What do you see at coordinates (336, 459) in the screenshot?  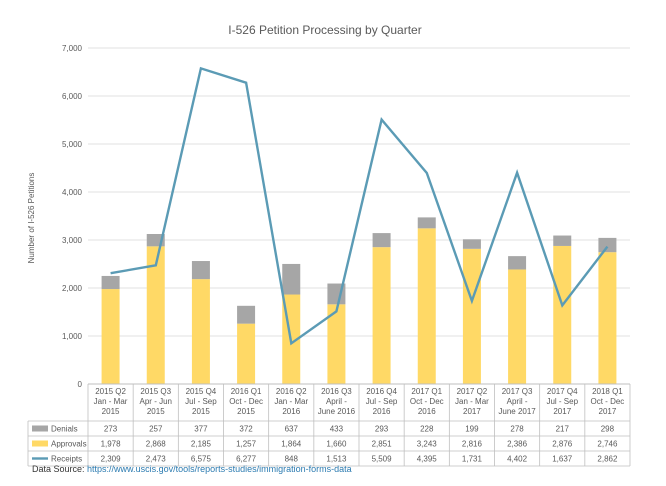 I see `table-cell: 1,513` at bounding box center [336, 459].